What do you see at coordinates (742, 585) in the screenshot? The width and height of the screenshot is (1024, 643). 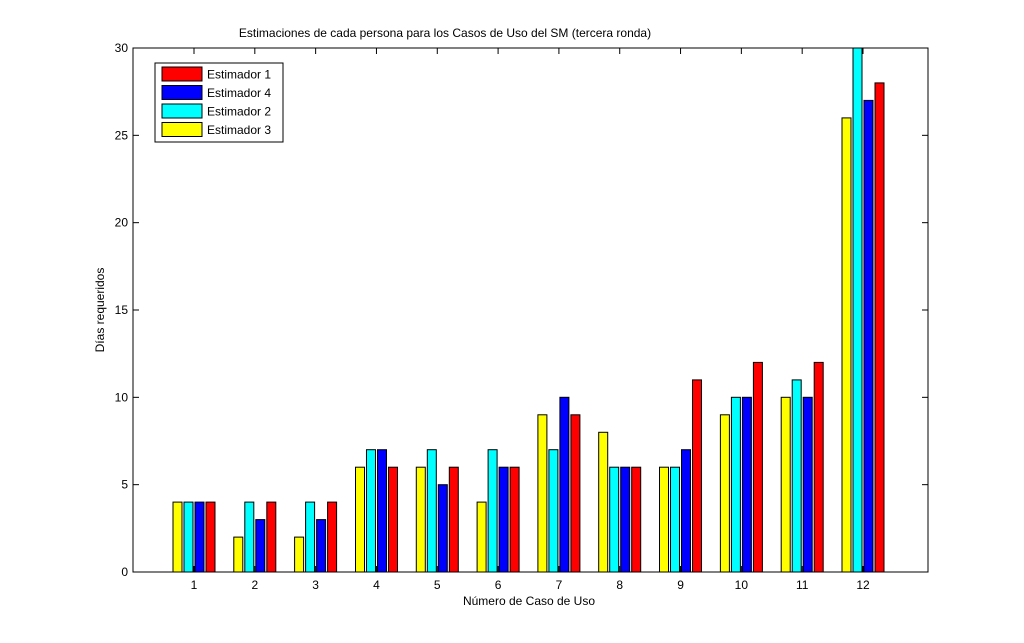 I see `x-tick-label: 10` at bounding box center [742, 585].